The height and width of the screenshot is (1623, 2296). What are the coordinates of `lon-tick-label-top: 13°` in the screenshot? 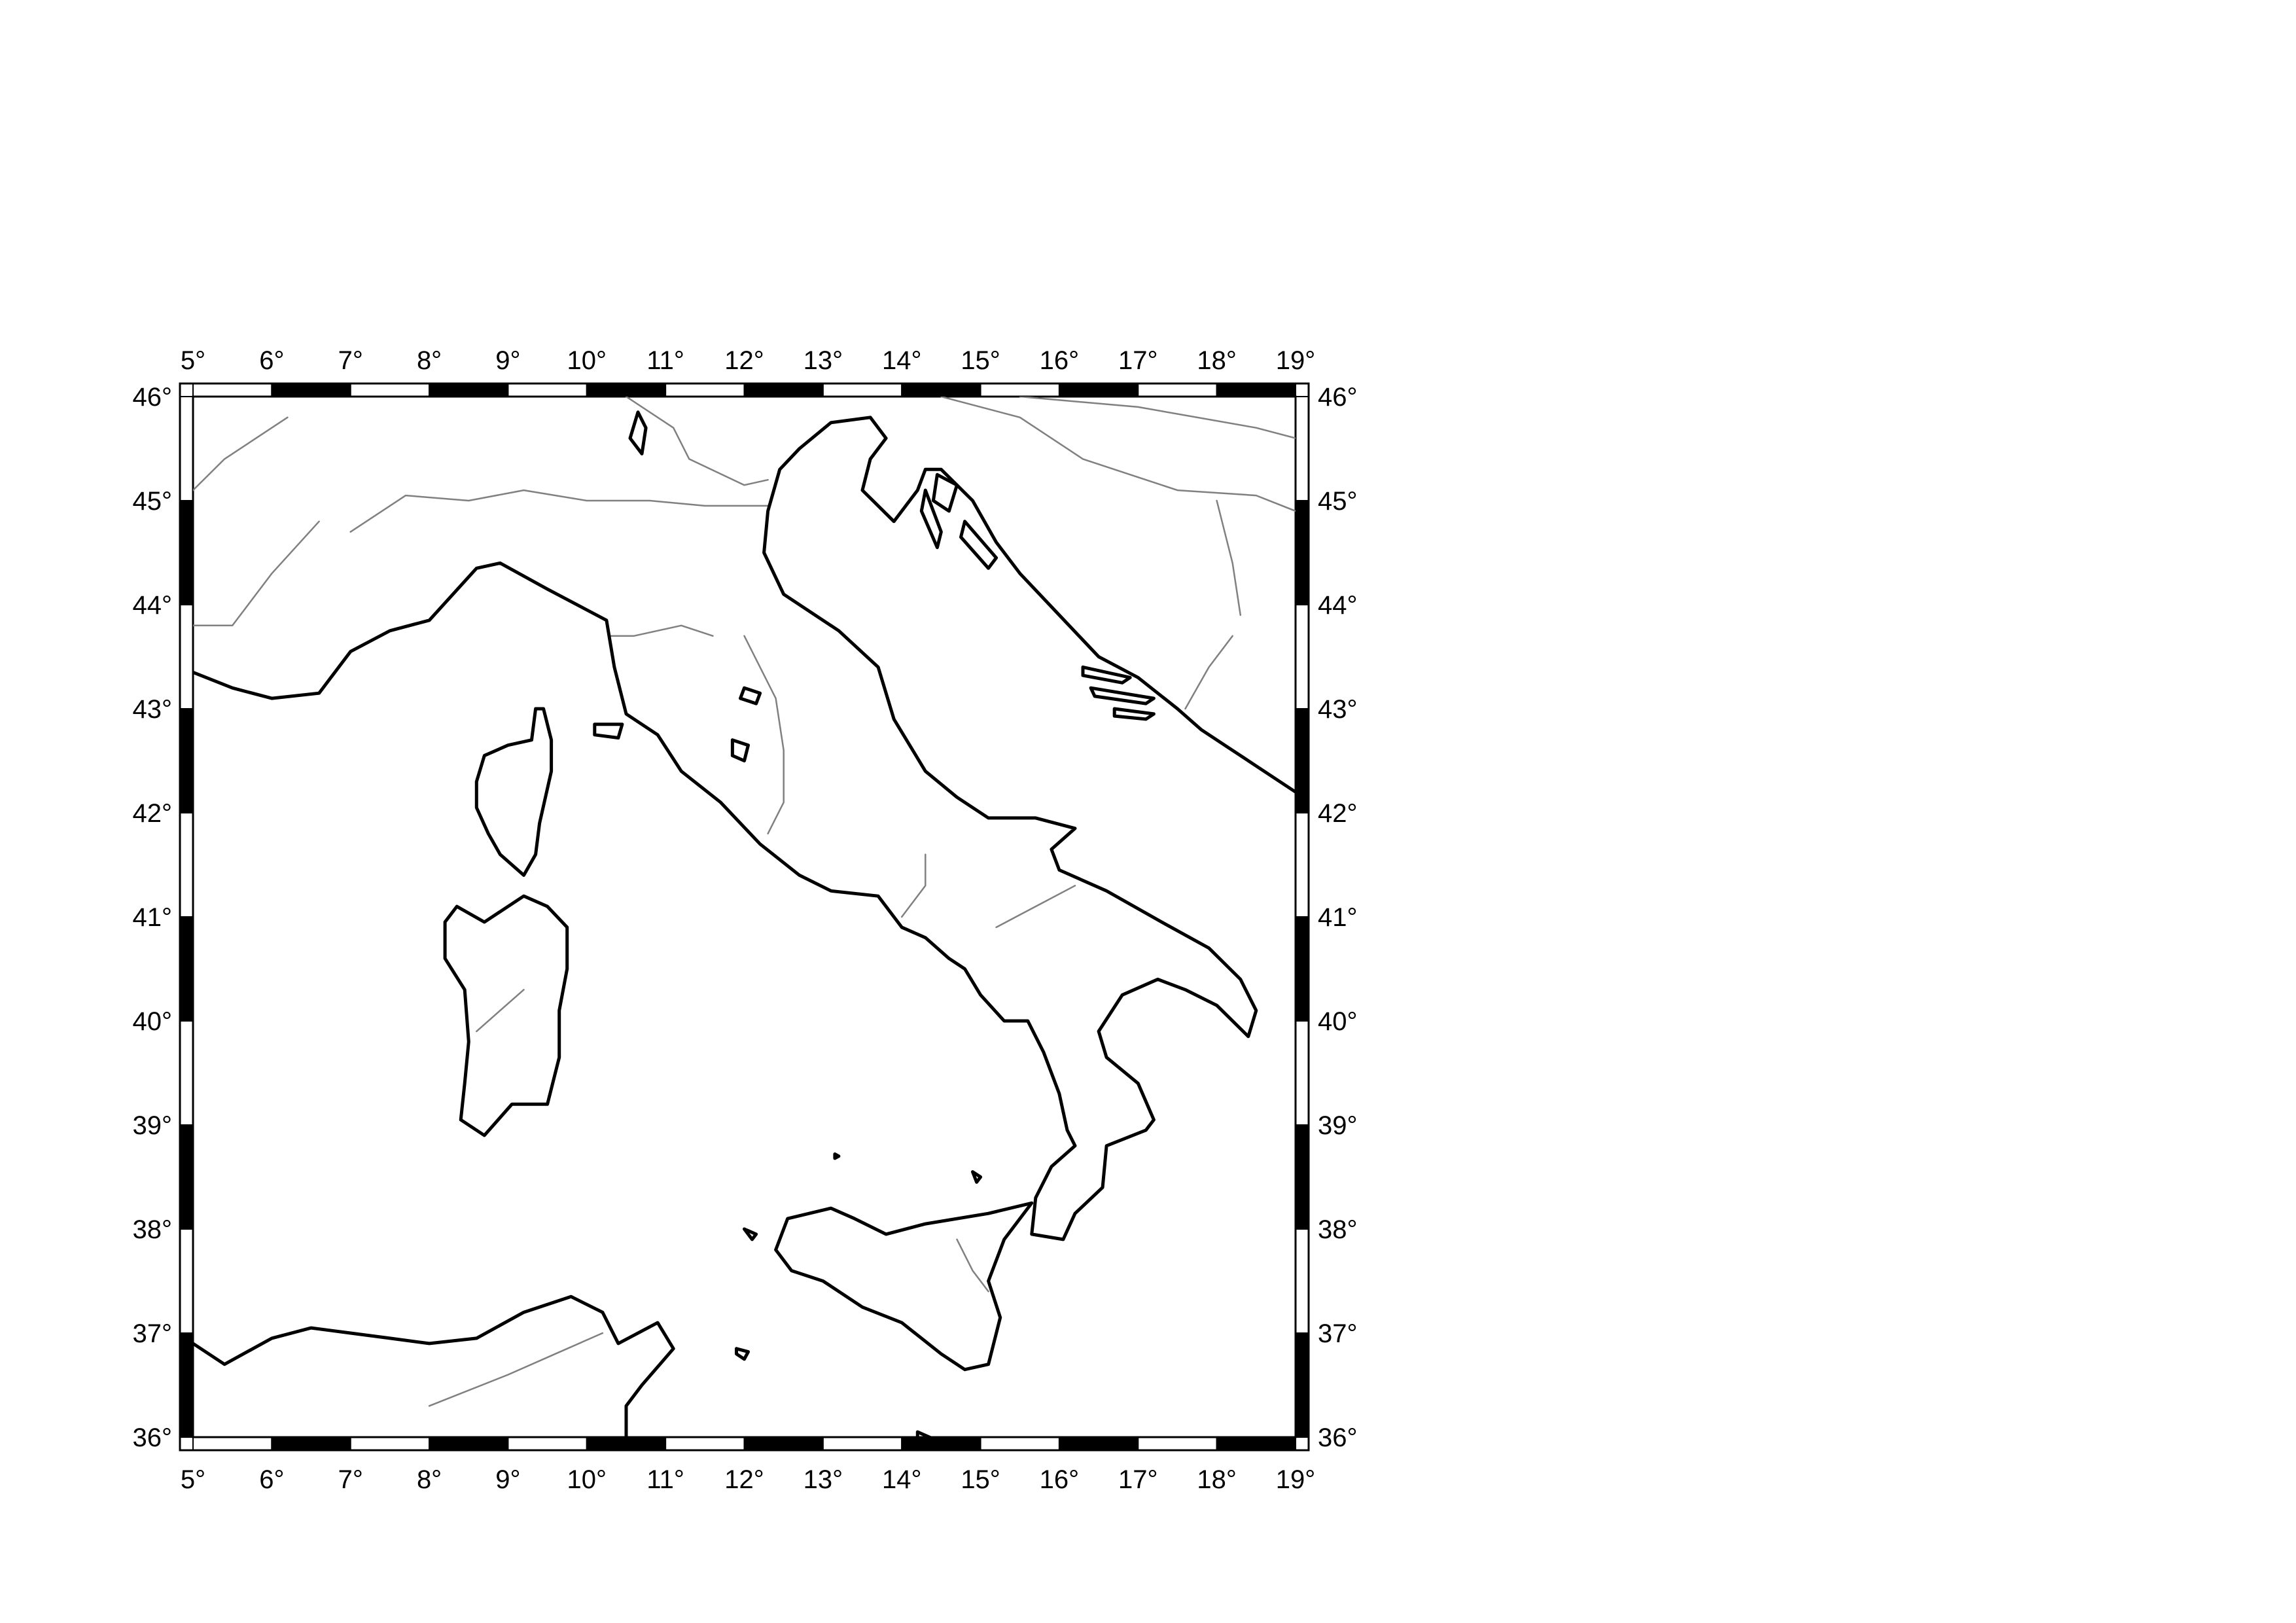 It's located at (823, 361).